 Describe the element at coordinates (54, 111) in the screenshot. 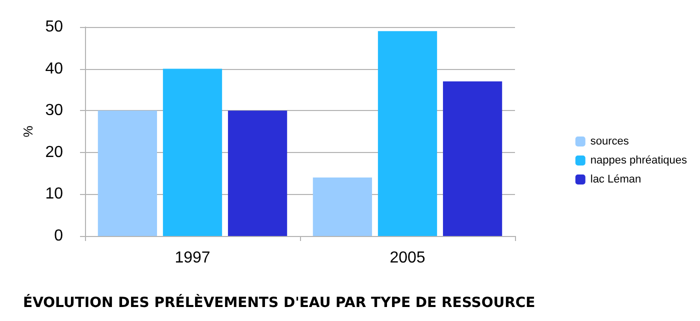

I see `y-tick-label: 30` at that location.